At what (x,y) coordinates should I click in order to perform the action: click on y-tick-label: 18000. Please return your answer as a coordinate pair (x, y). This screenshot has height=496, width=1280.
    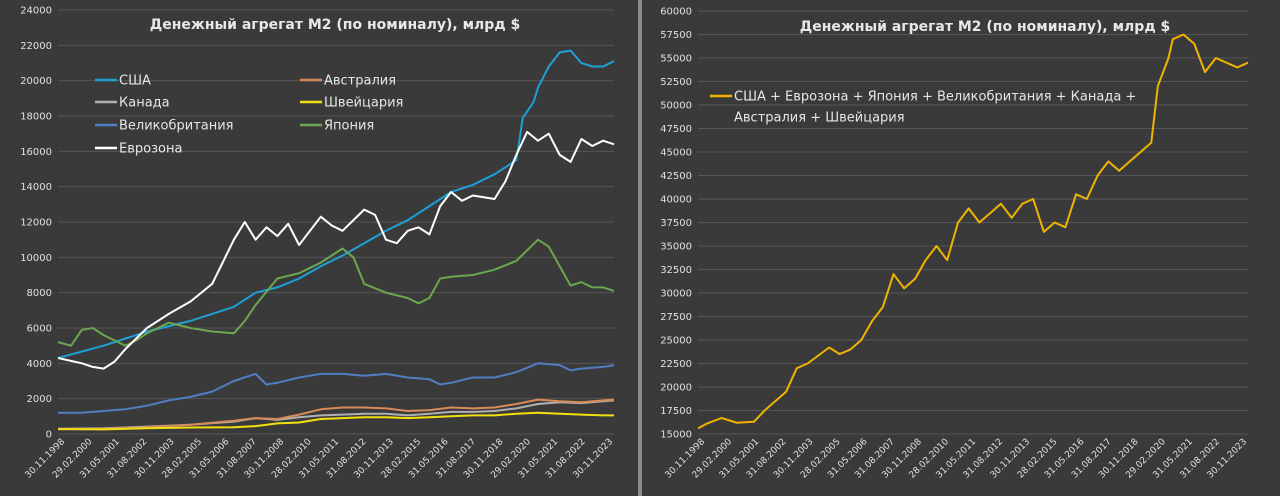
    Looking at the image, I should click on (36, 117).